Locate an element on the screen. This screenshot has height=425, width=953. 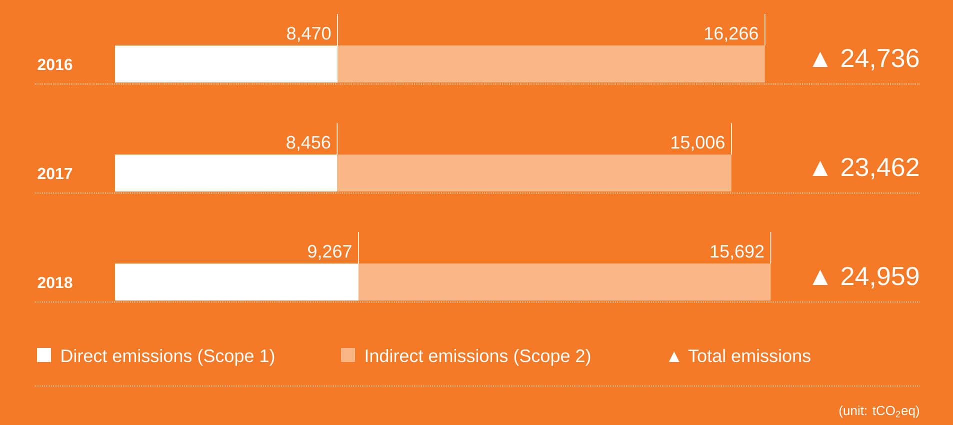
data-label: 15,006 is located at coordinates (698, 143).